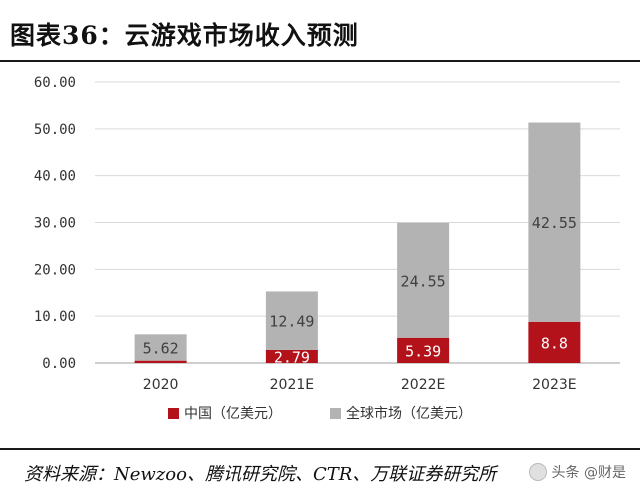 This screenshot has width=640, height=500. What do you see at coordinates (161, 385) in the screenshot?
I see `x-tick-label: 2020` at bounding box center [161, 385].